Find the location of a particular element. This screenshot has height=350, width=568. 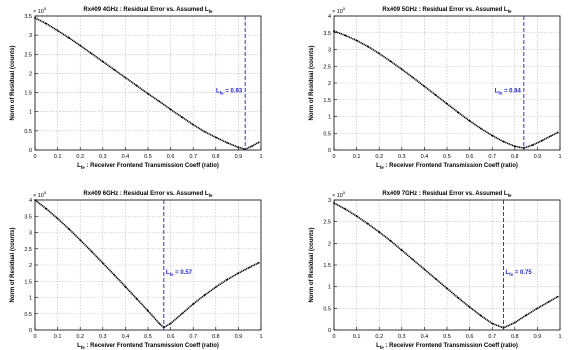

y-tick-label: 1.5 is located at coordinates (28, 94).